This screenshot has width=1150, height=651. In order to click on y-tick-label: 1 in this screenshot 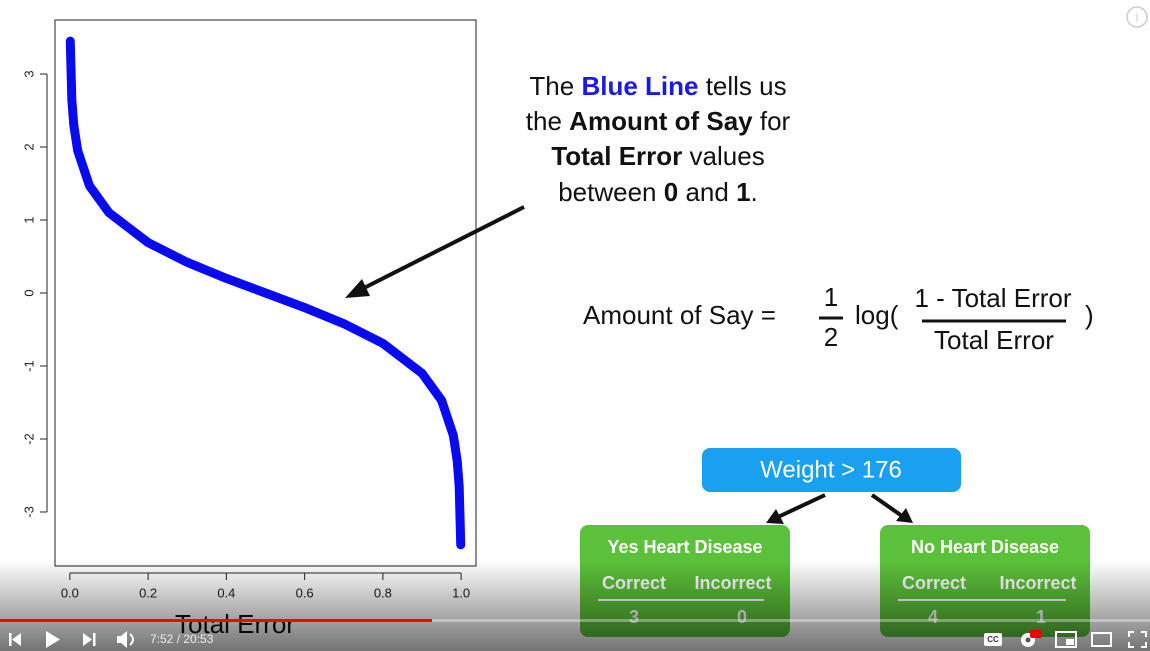, I will do `click(28, 219)`.